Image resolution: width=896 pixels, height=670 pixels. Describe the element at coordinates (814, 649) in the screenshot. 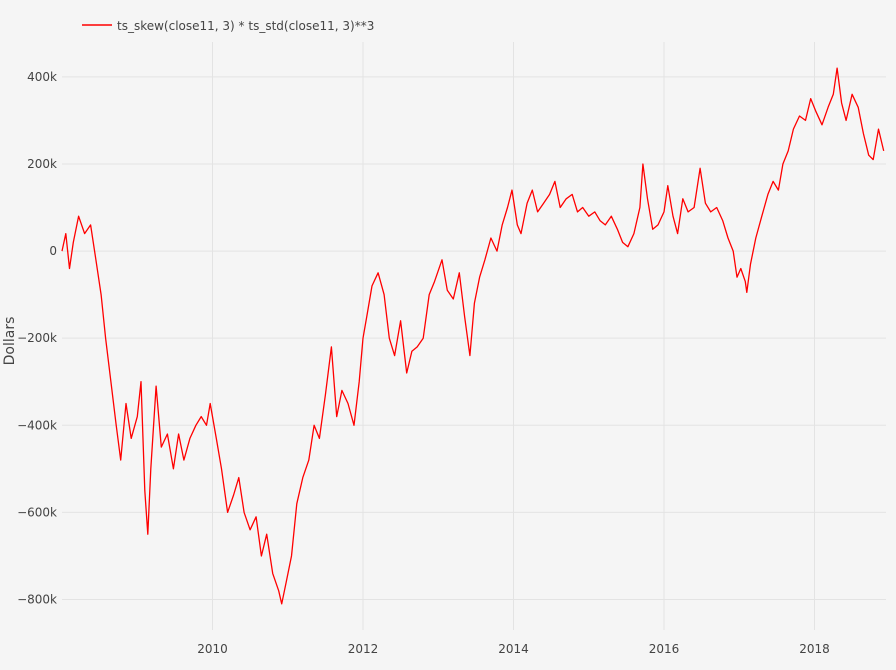

I see `x-tick-label: 2018` at that location.